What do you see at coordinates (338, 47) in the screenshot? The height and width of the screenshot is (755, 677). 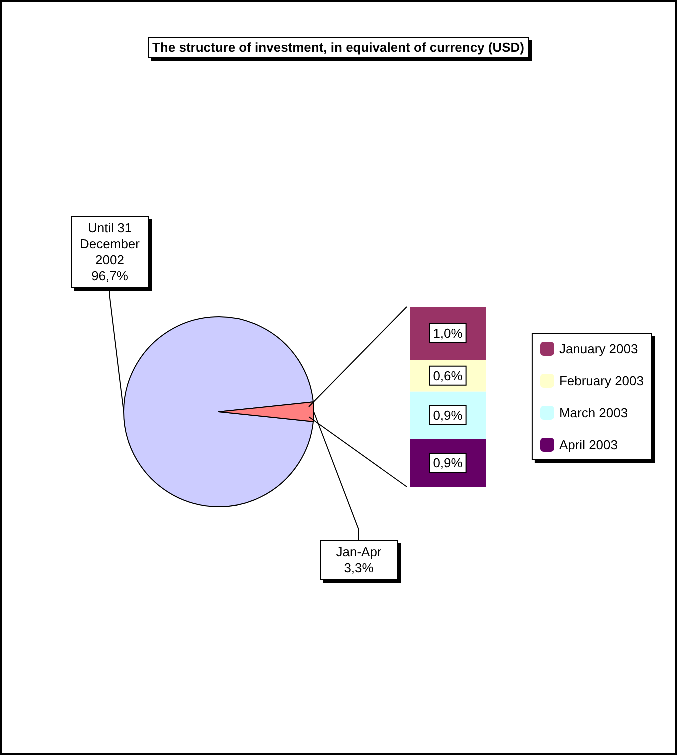 I see `chart-title: The structure of investment, in equivalent of currency (USD)` at bounding box center [338, 47].